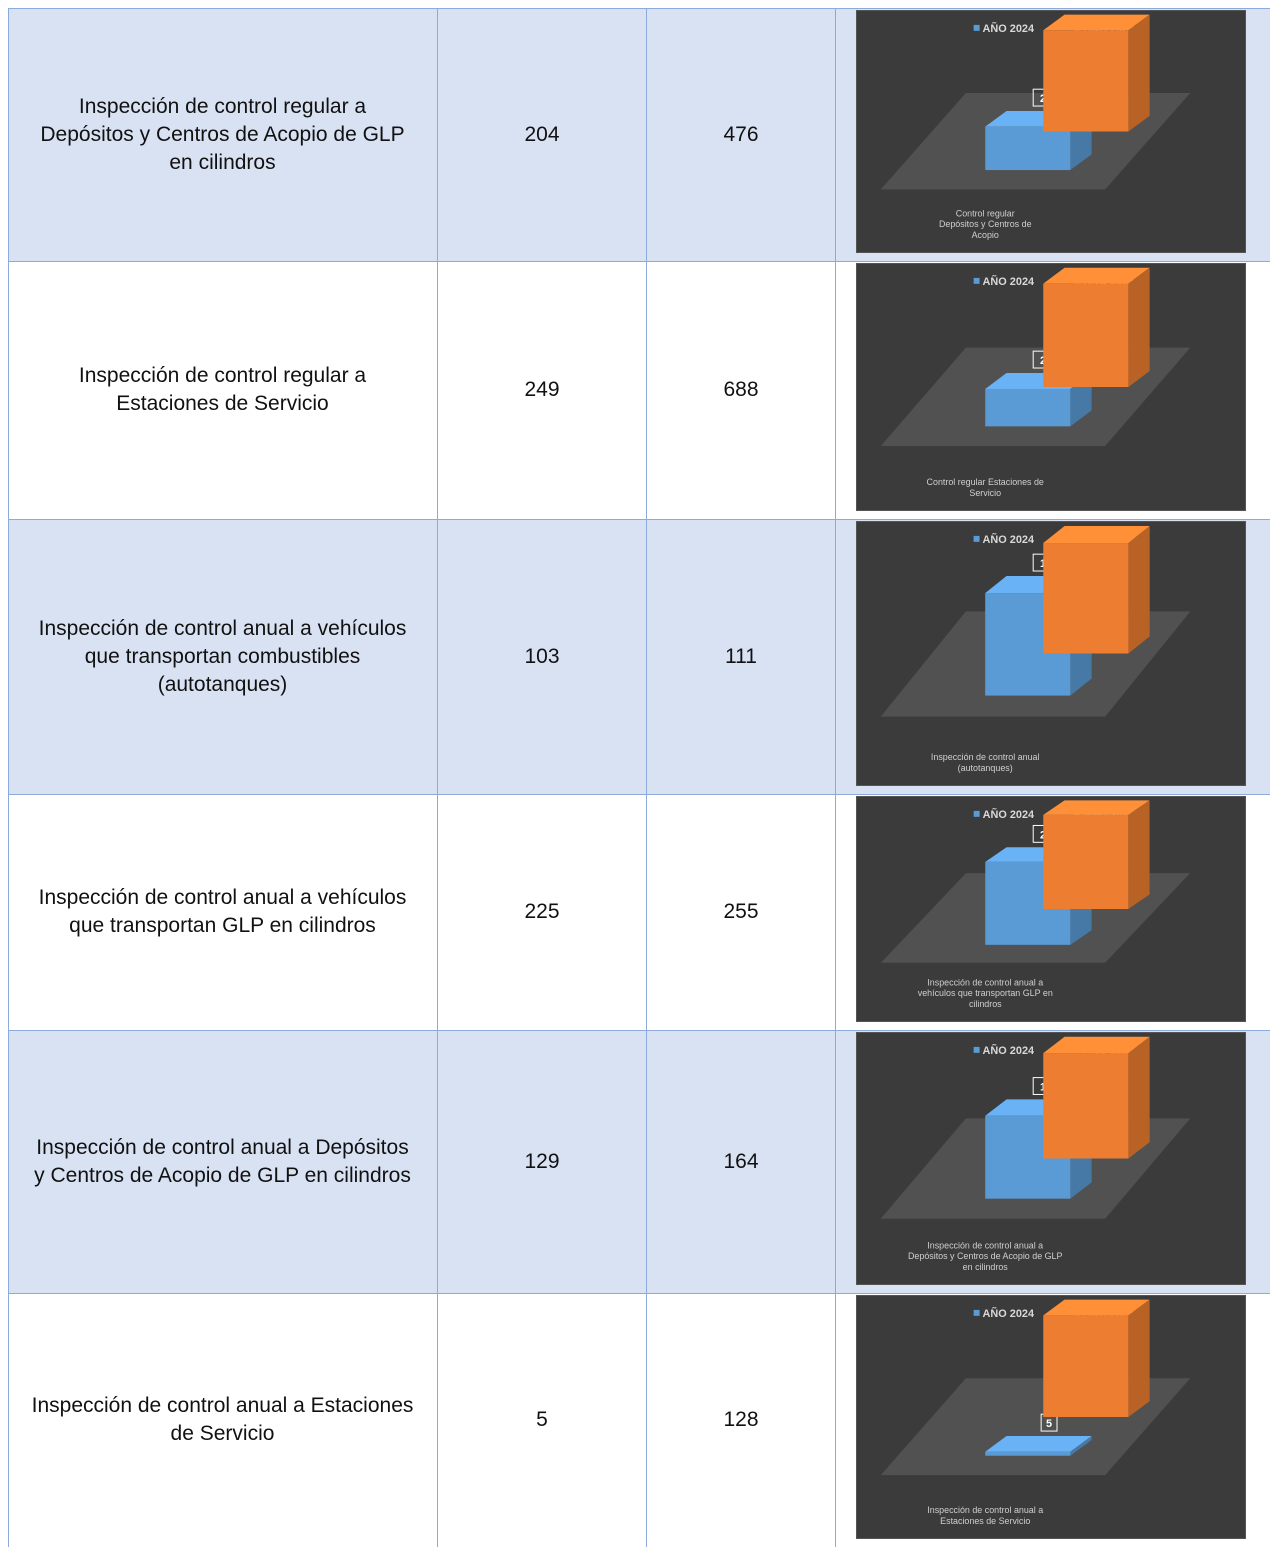 Image resolution: width=1277 pixels, height=1547 pixels. What do you see at coordinates (741, 656) in the screenshot?
I see `value-2025-cell: 111` at bounding box center [741, 656].